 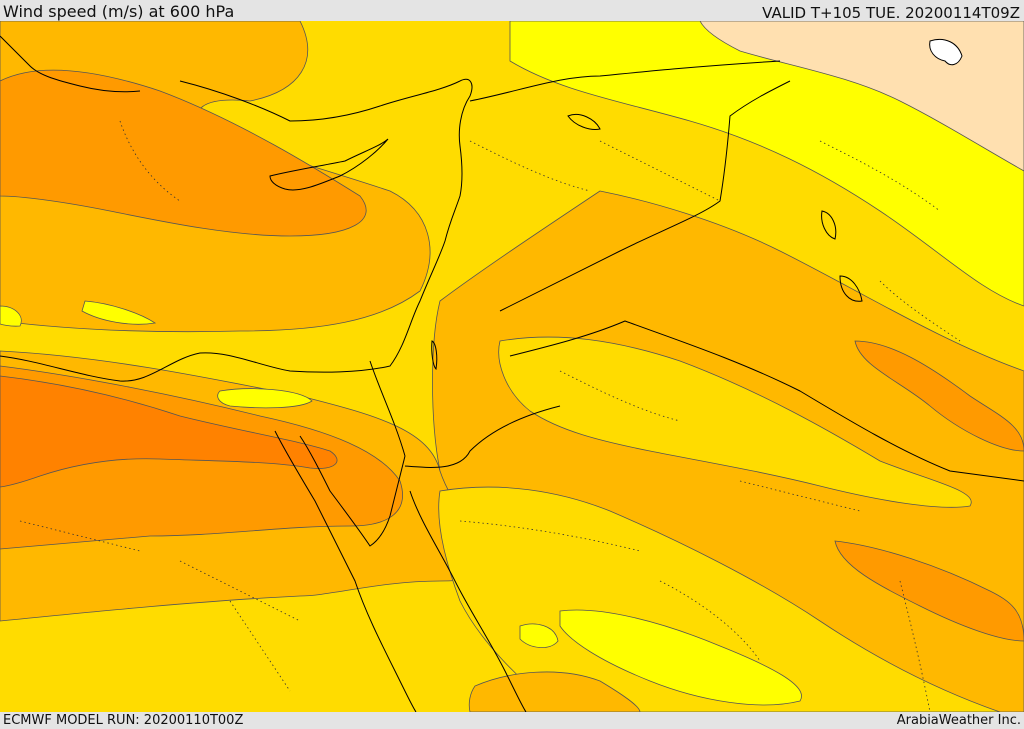 I want to click on lake-assad, so click(x=584, y=122).